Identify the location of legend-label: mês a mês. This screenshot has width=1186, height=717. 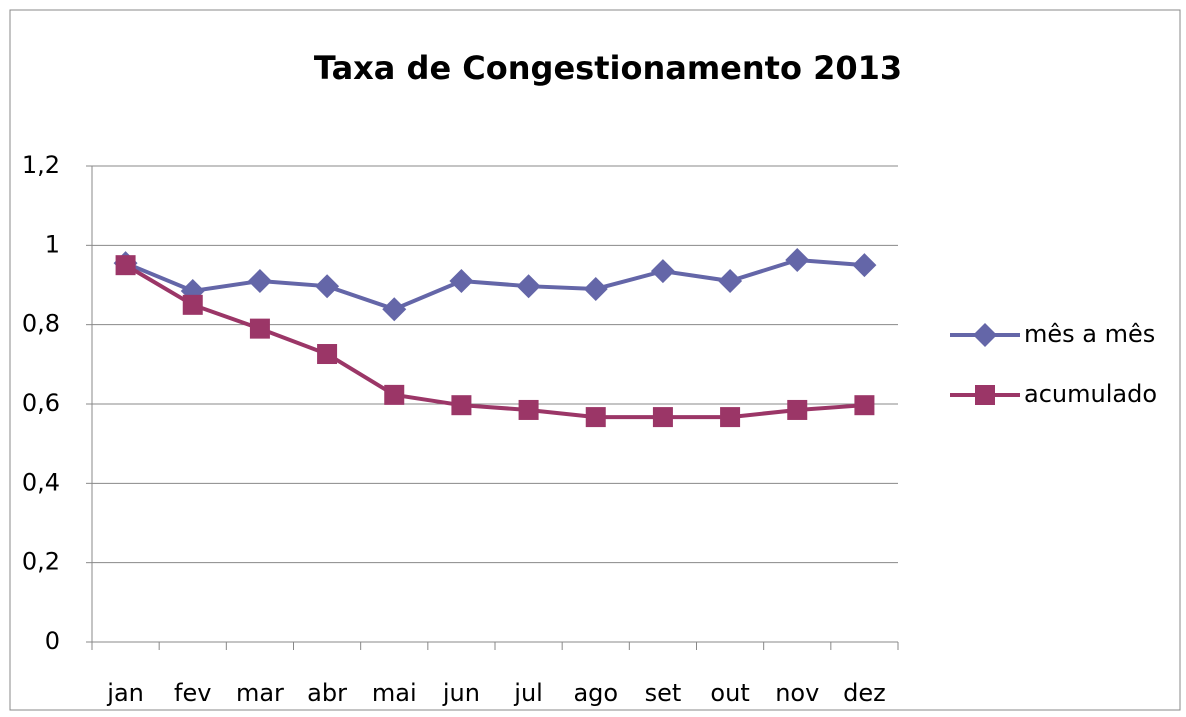
(1089, 334).